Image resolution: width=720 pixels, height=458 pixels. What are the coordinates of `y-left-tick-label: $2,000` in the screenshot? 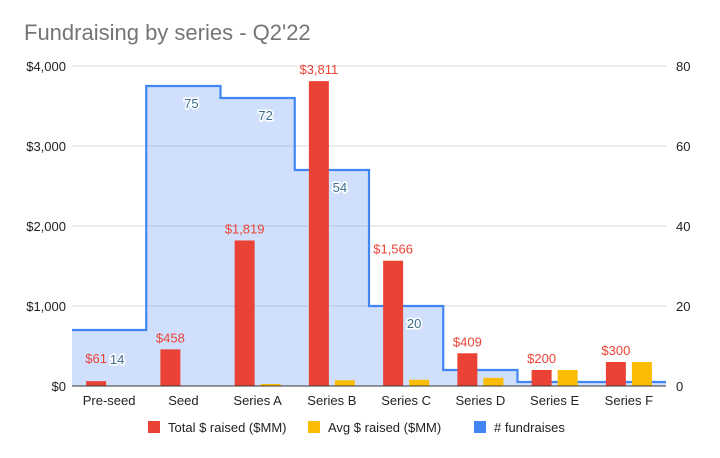 It's located at (46, 226).